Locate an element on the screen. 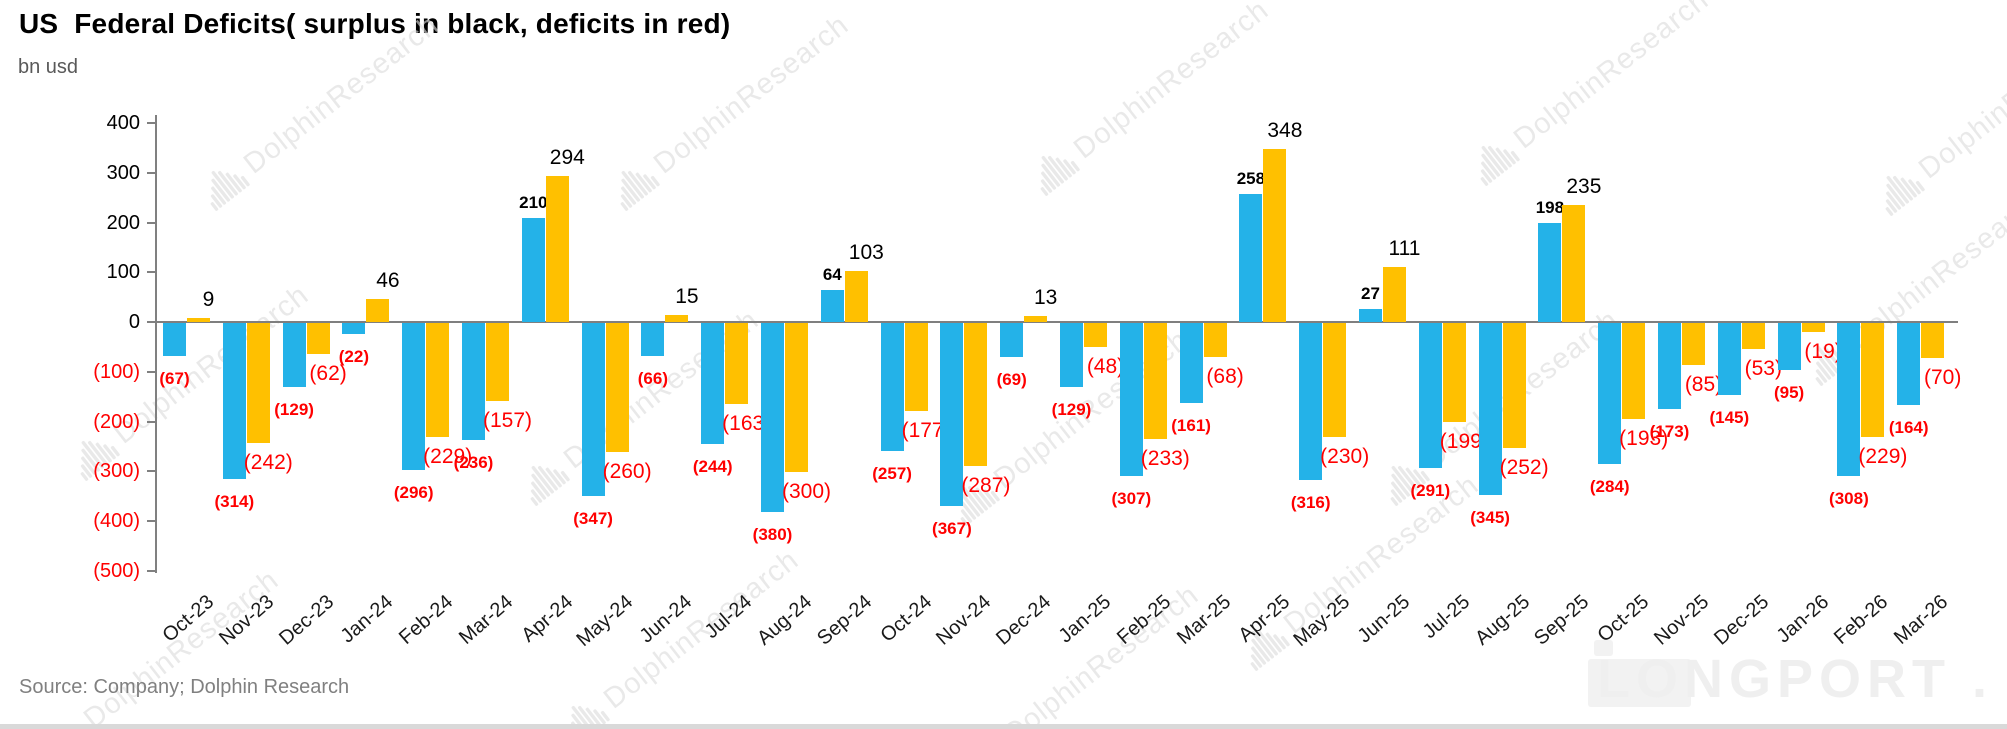  bar-label-blue-series-Aug-25: (345) is located at coordinates (1490, 517).